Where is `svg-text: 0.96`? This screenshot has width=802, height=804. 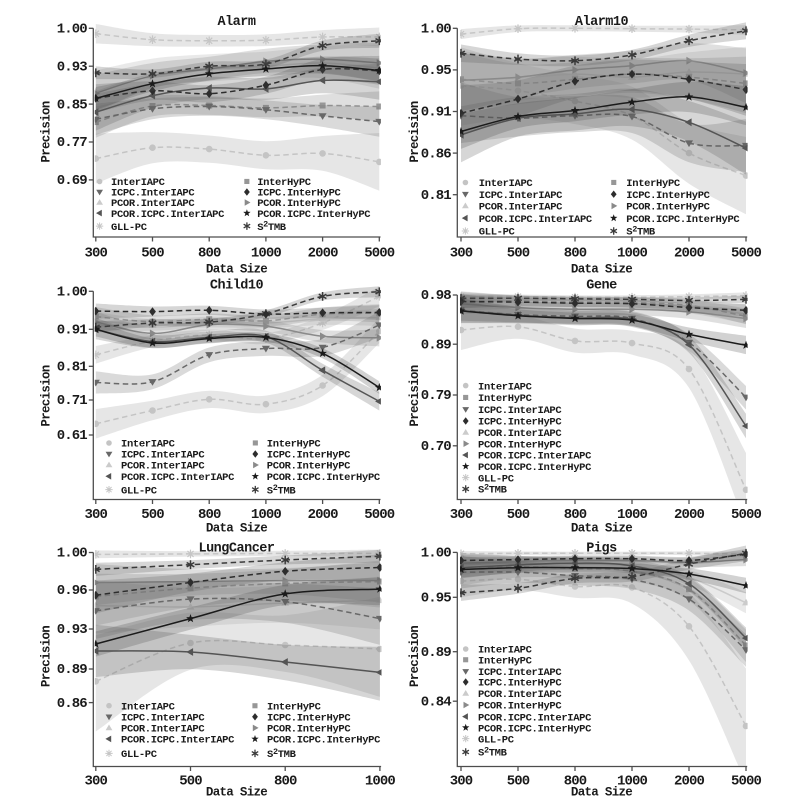
svg-text: 0.96 is located at coordinates (72, 591).